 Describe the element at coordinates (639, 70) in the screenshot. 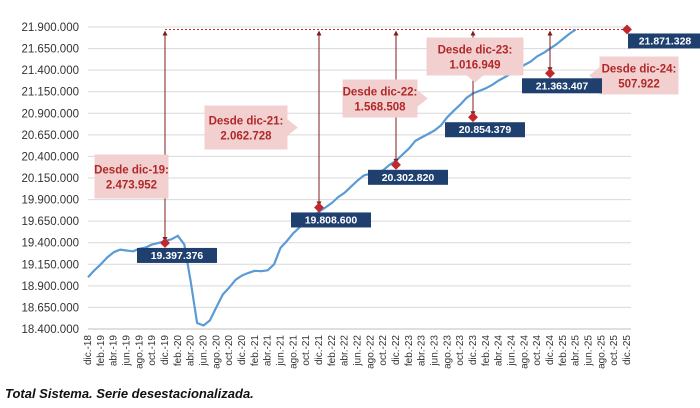

I see `callout-title: Desde dic-24:` at that location.